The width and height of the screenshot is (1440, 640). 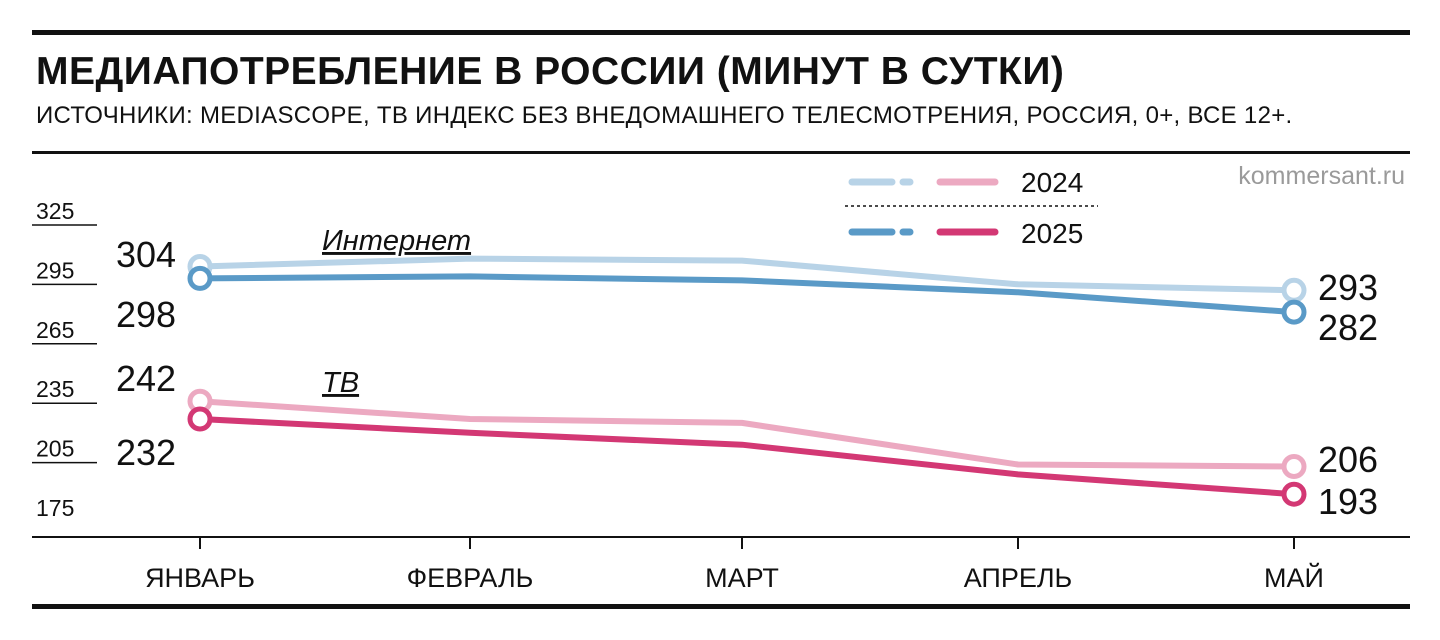 I want to click on legend-label-2025: 2025, so click(x=1052, y=233).